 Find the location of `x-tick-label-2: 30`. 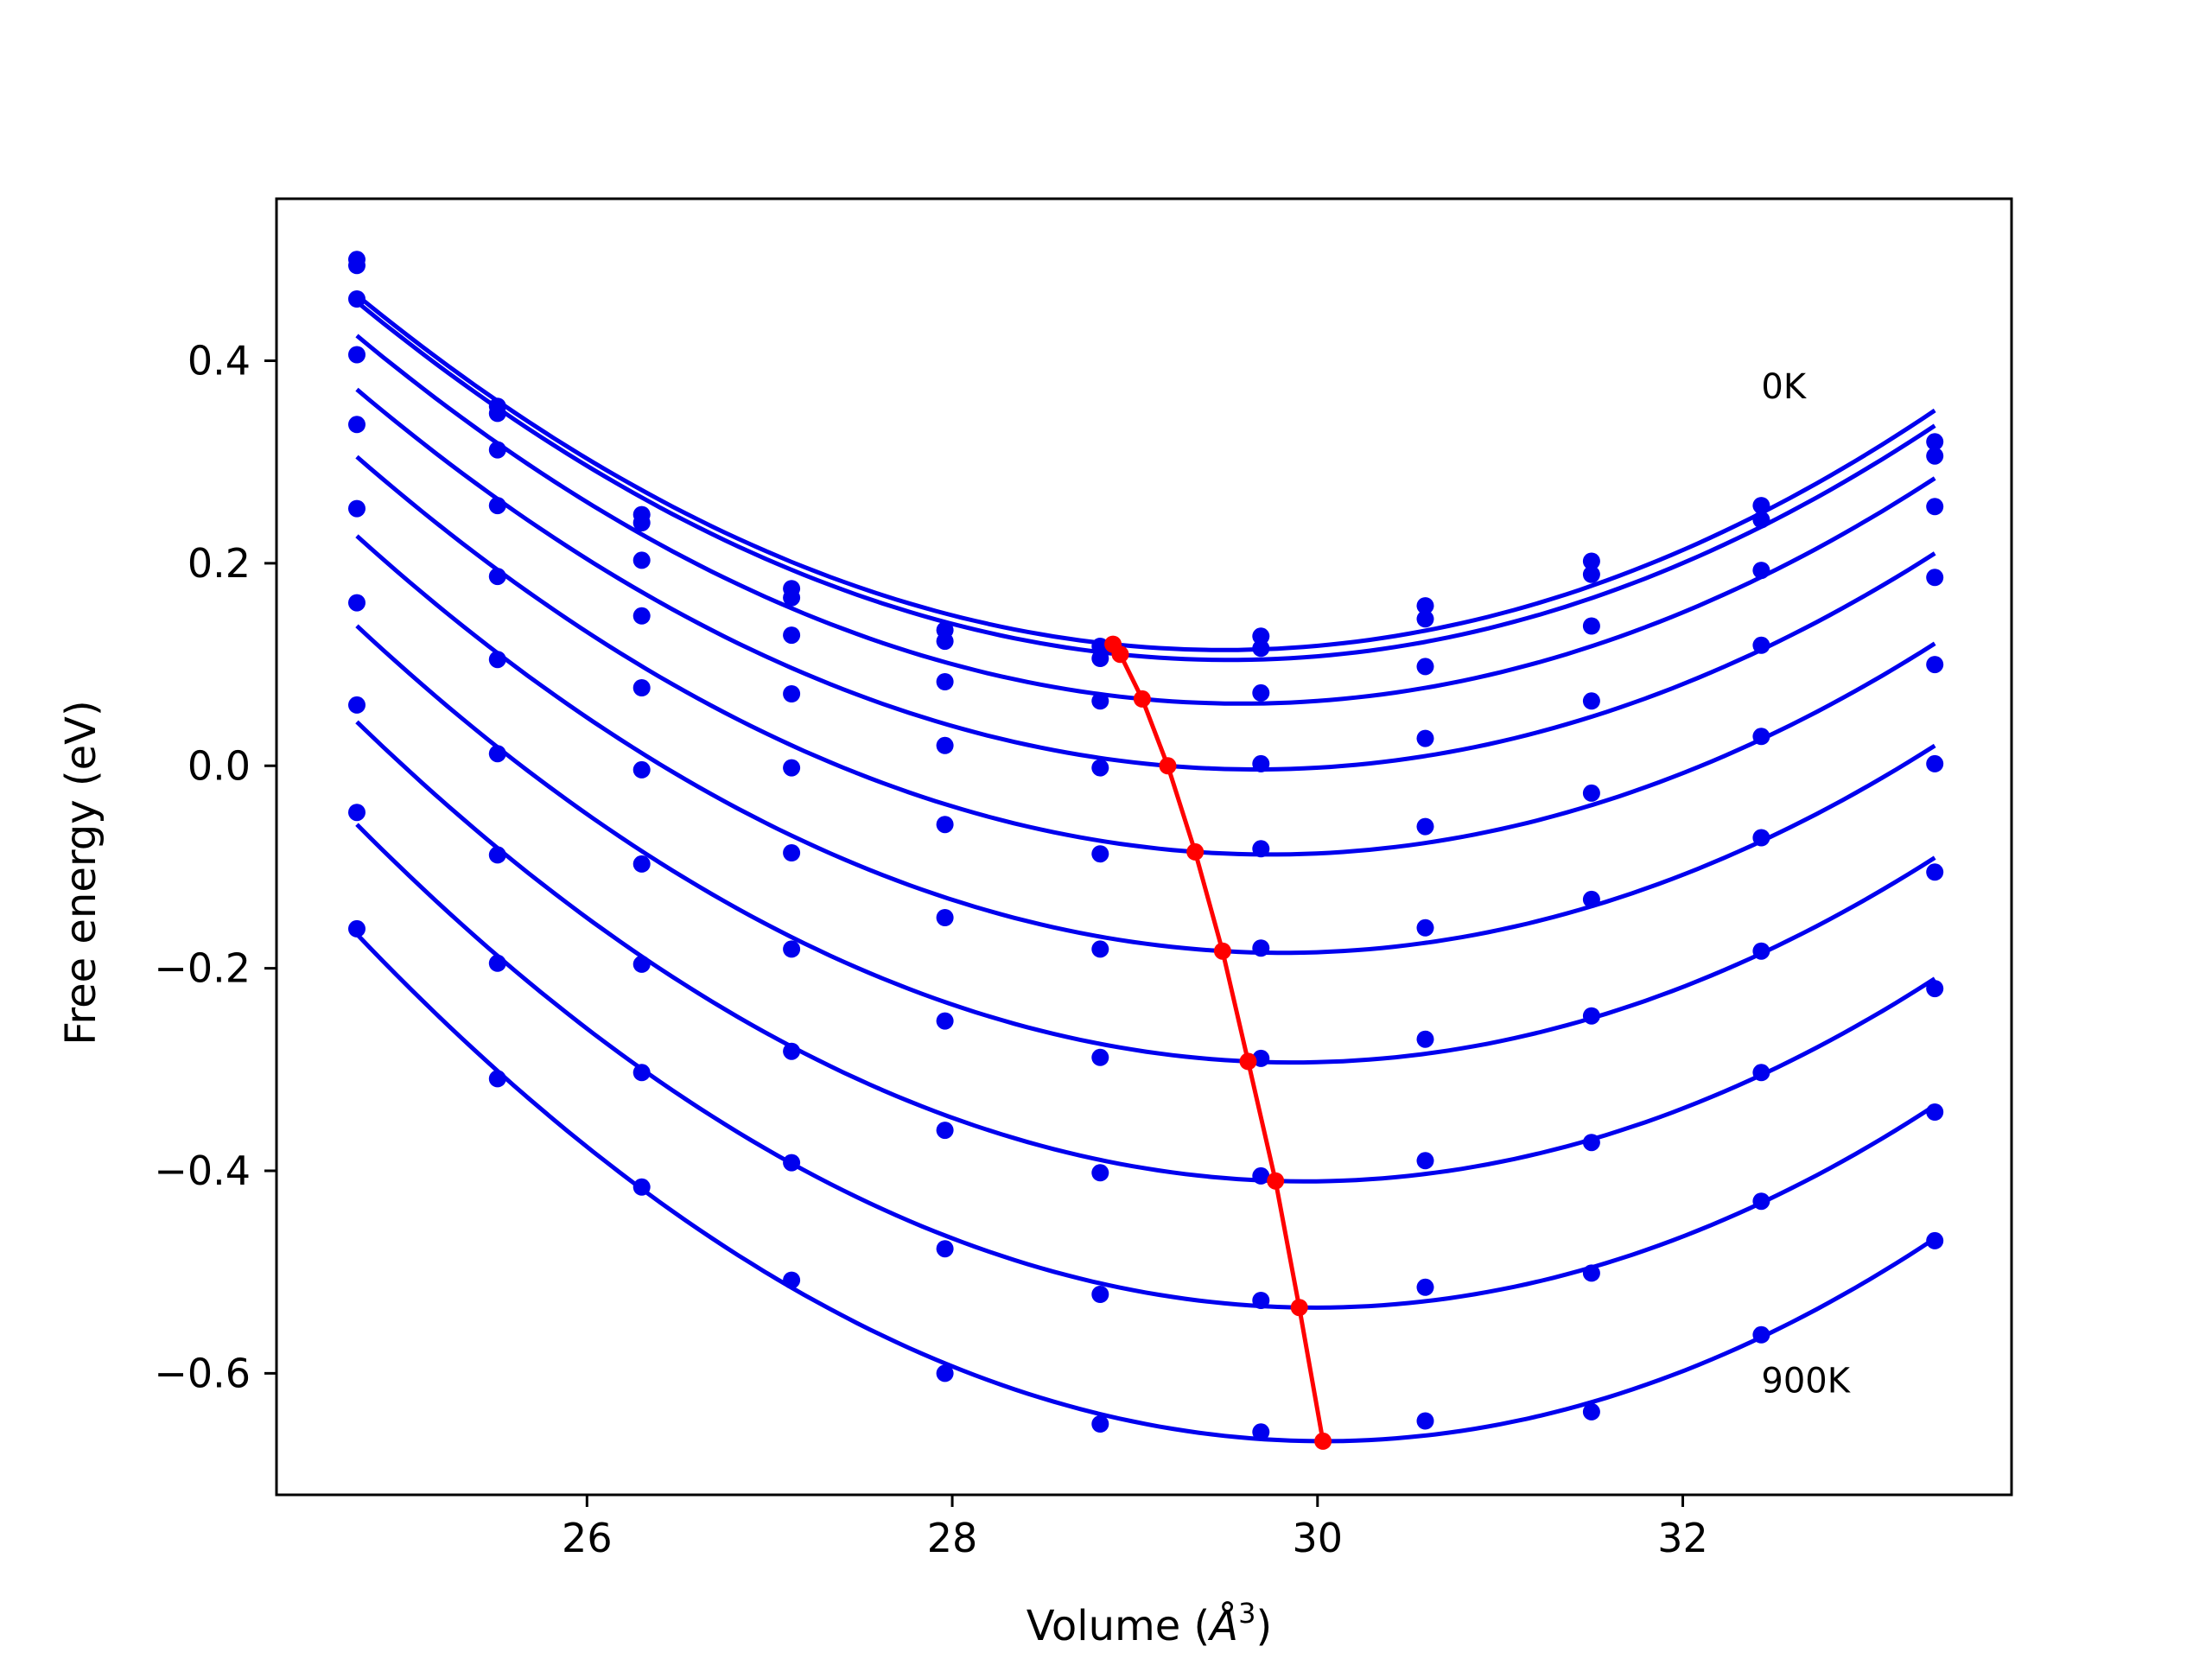

x-tick-label-2: 30 is located at coordinates (1318, 1538).